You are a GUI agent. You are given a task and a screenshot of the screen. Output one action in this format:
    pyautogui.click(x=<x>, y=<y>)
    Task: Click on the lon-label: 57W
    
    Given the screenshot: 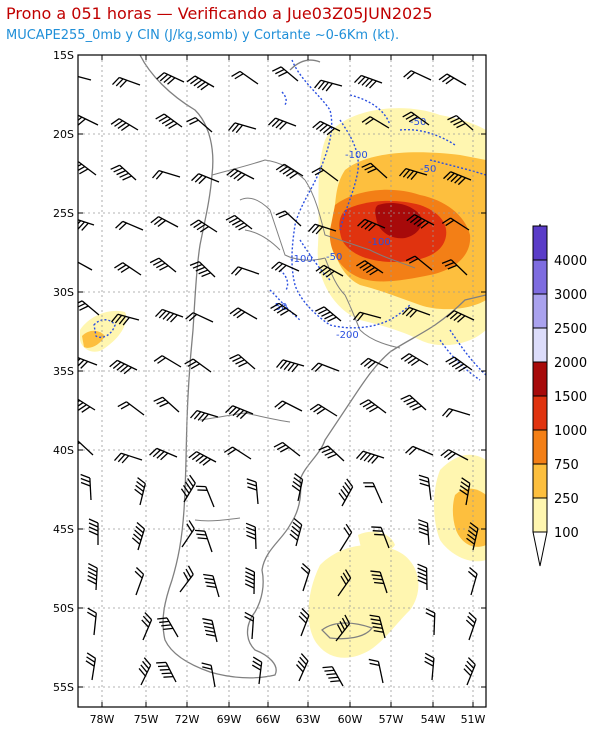 What is the action you would take?
    pyautogui.click(x=391, y=719)
    